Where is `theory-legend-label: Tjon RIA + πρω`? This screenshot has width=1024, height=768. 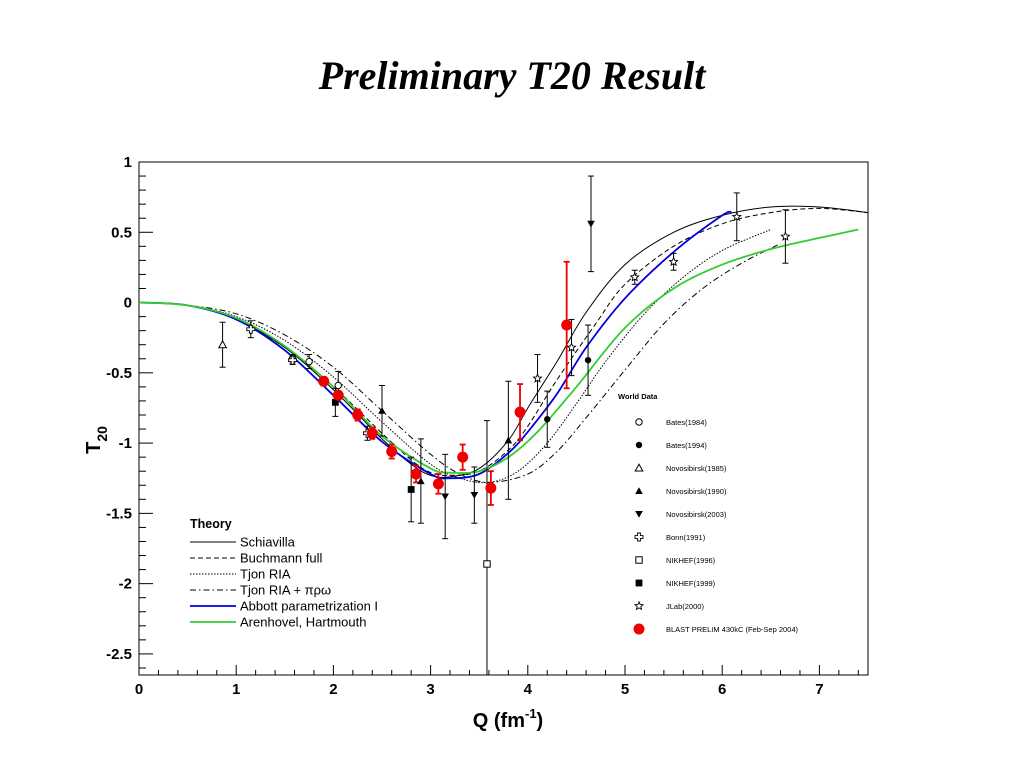 theory-legend-label: Tjon RIA + πρω is located at coordinates (285, 590).